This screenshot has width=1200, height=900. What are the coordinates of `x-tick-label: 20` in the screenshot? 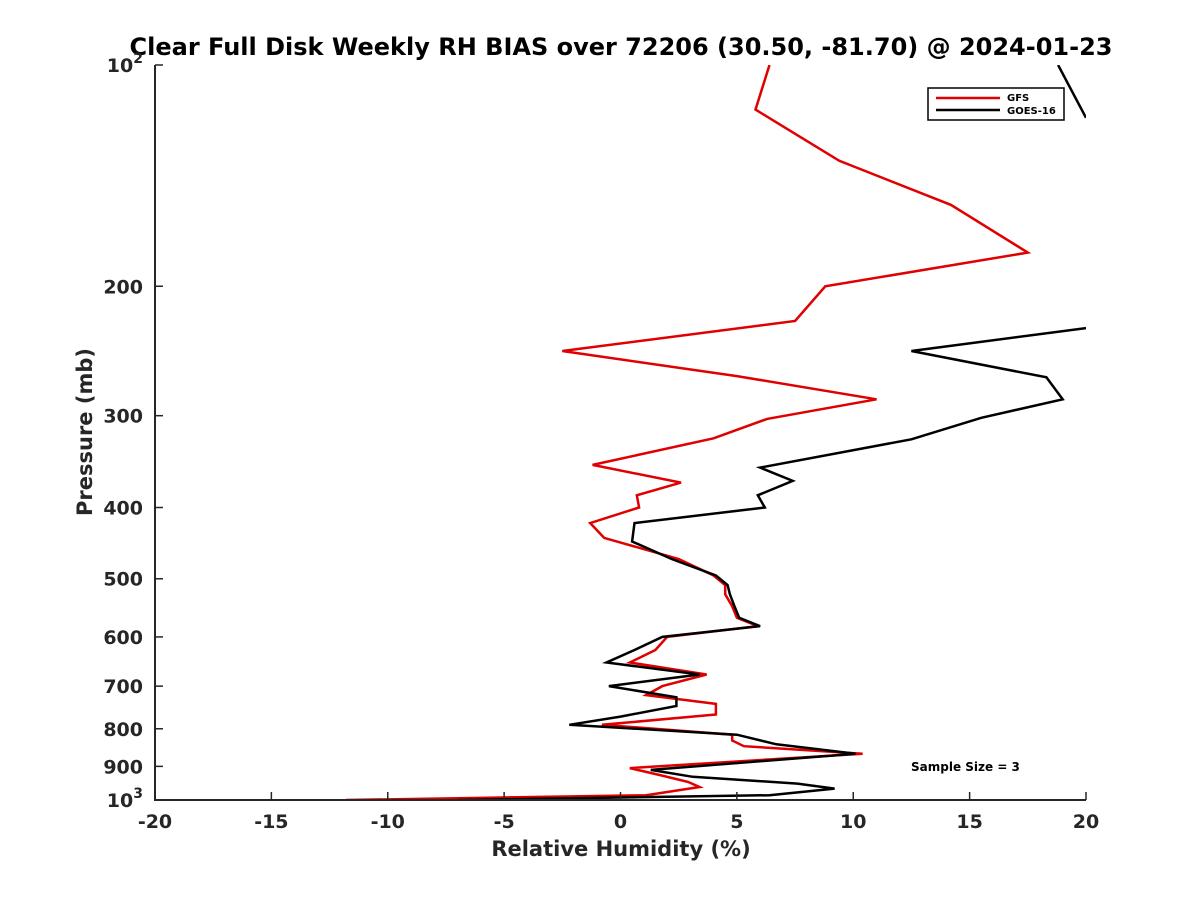 It's located at (1086, 822).